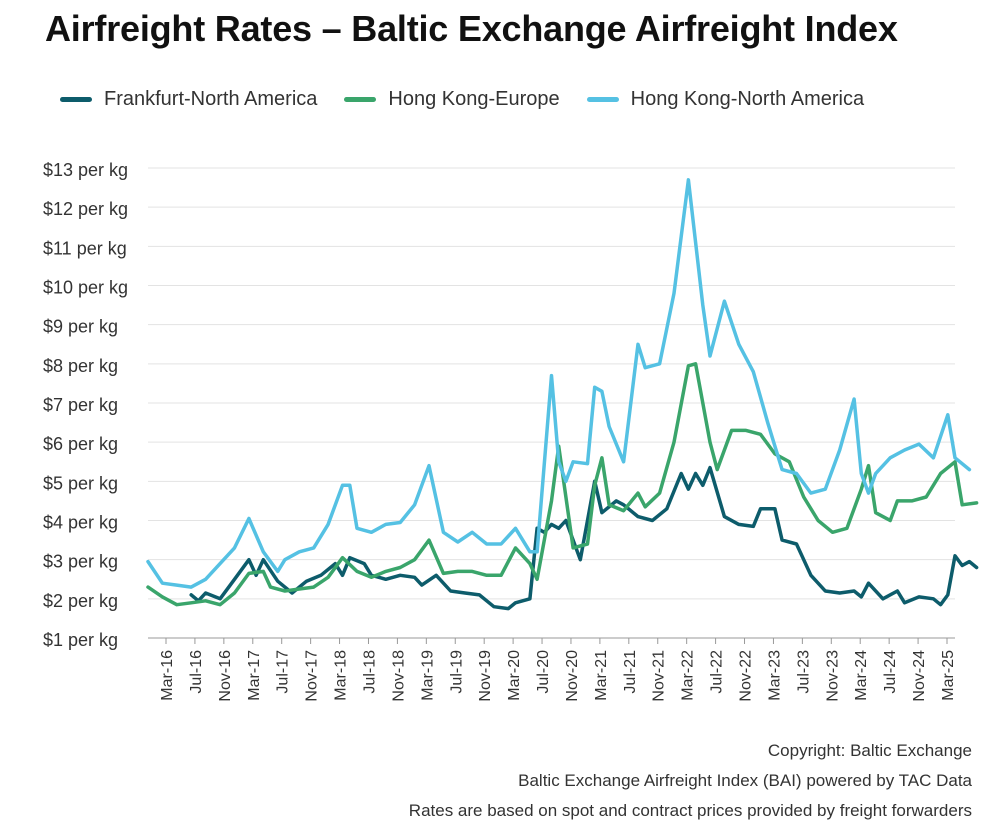  What do you see at coordinates (630, 672) in the screenshot?
I see `x-tick-label: Jul-21` at bounding box center [630, 672].